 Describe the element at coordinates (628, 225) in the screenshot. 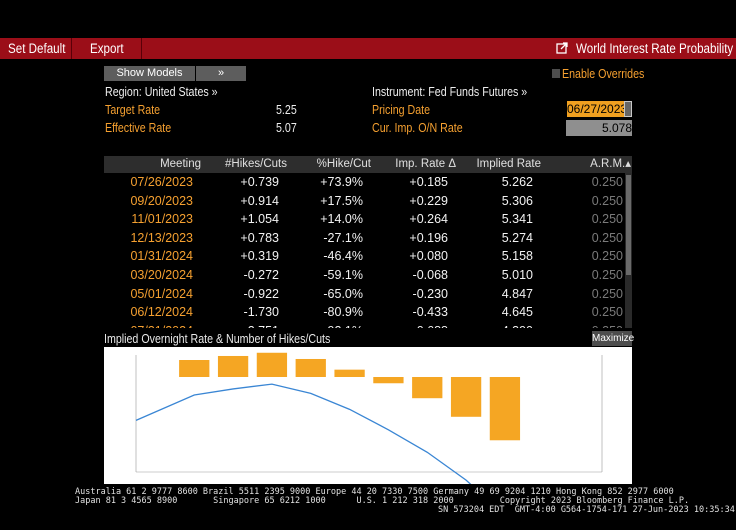

I see `scroll-thumb` at that location.